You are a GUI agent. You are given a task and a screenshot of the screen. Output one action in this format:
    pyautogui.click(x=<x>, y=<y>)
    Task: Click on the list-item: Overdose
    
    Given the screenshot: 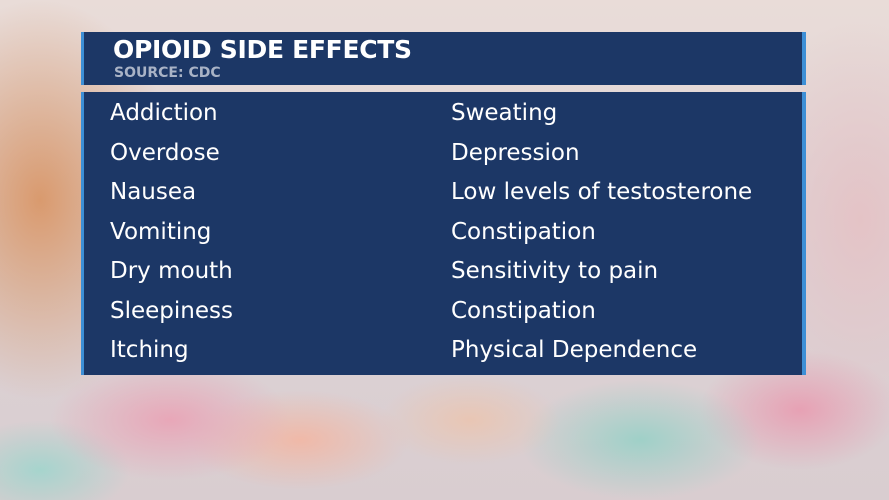 What is the action you would take?
    pyautogui.click(x=165, y=152)
    